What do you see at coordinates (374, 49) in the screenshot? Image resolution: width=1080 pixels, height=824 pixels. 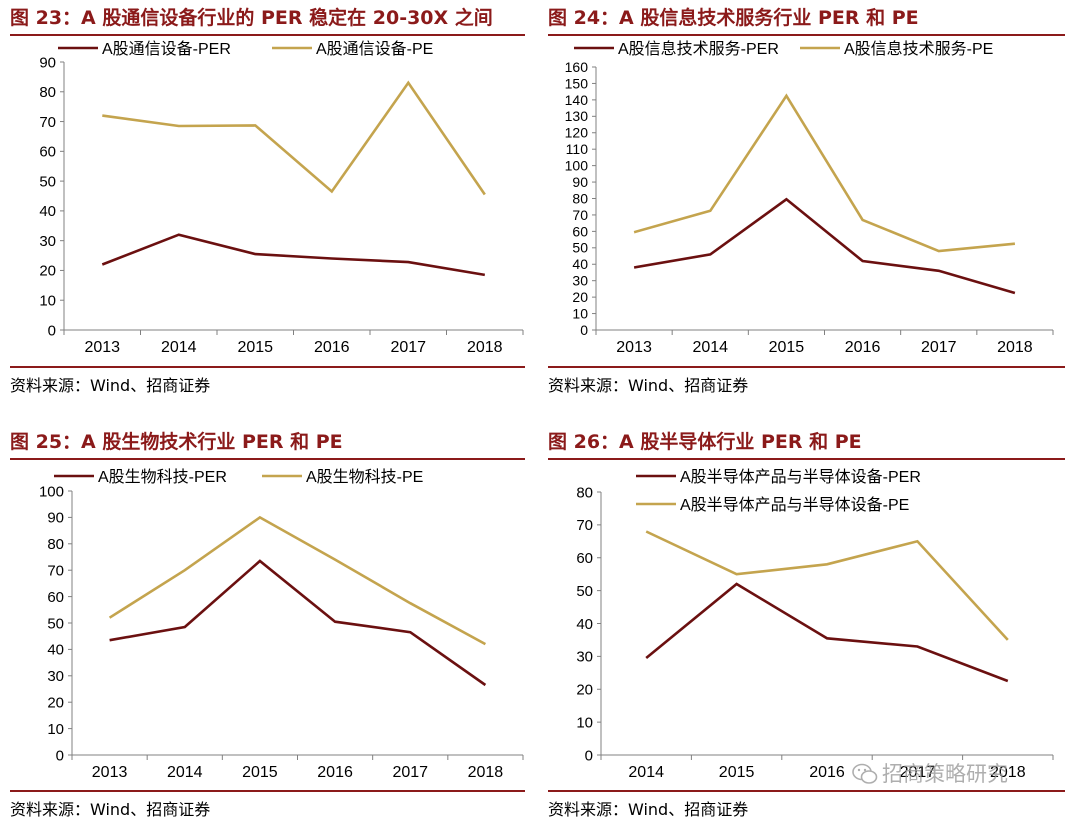 I see `legend-label: A股通信设备-PE` at bounding box center [374, 49].